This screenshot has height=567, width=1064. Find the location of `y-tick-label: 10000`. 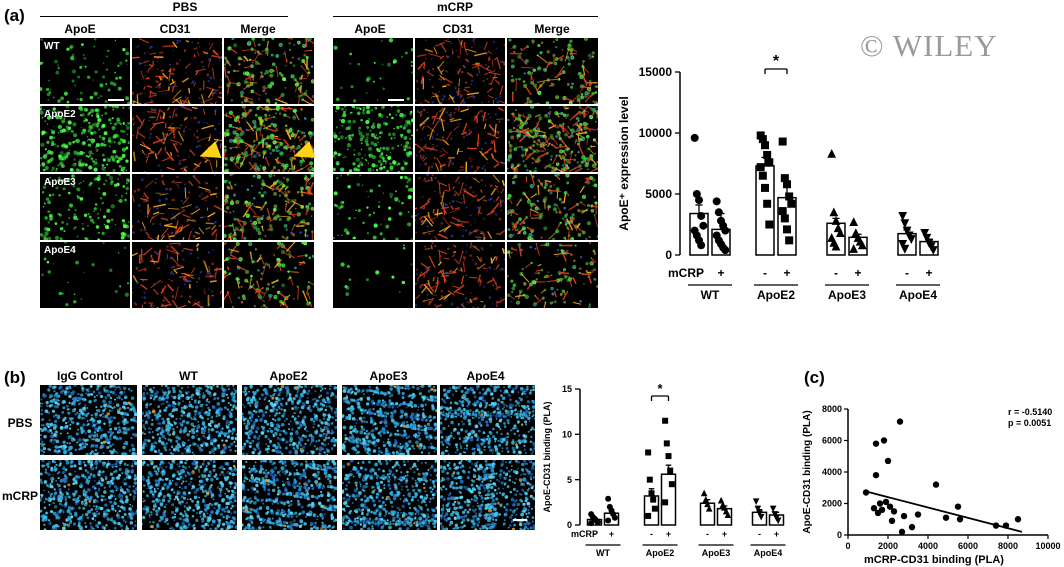

y-tick-label: 10000 is located at coordinates (656, 133).